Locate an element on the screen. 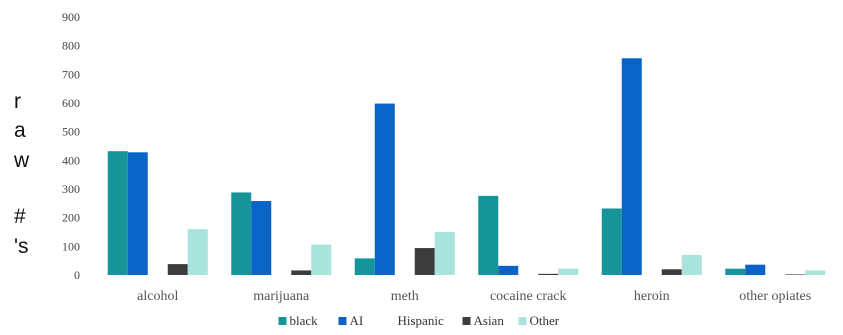  bar-black-other-opiates is located at coordinates (735, 271).